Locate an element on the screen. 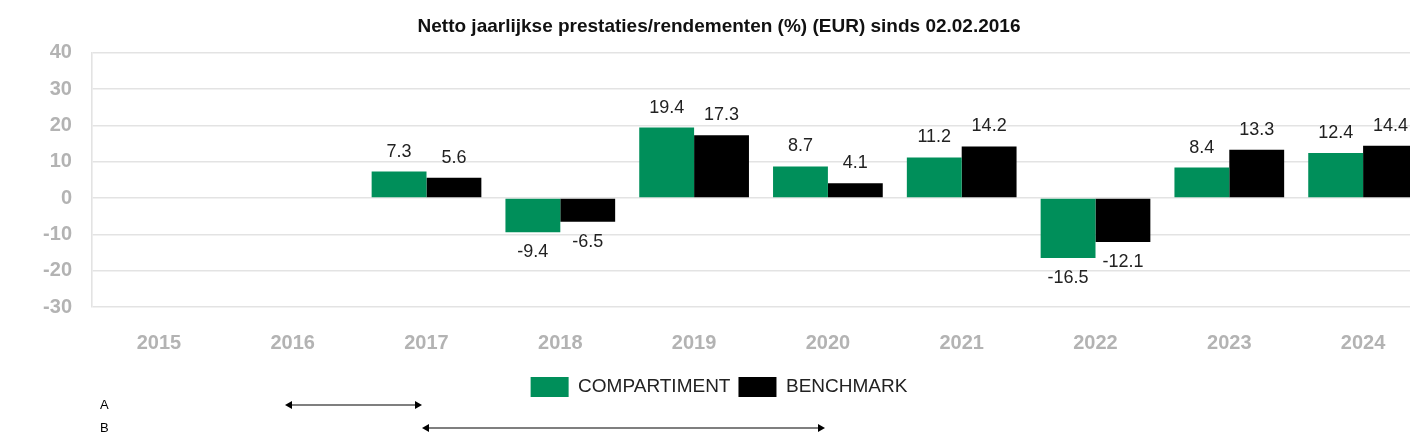 This screenshot has height=435, width=1410. data-label: -12.1 is located at coordinates (1123, 260).